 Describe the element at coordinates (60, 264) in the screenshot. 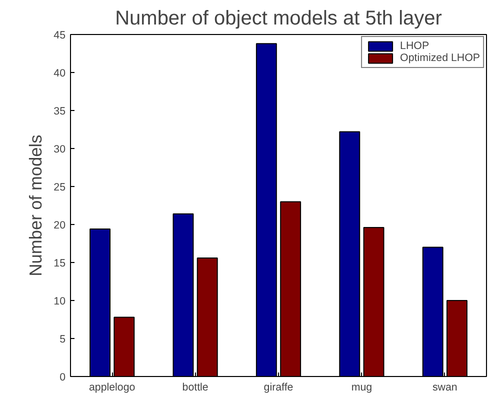

I see `y-tick-label: 15` at that location.